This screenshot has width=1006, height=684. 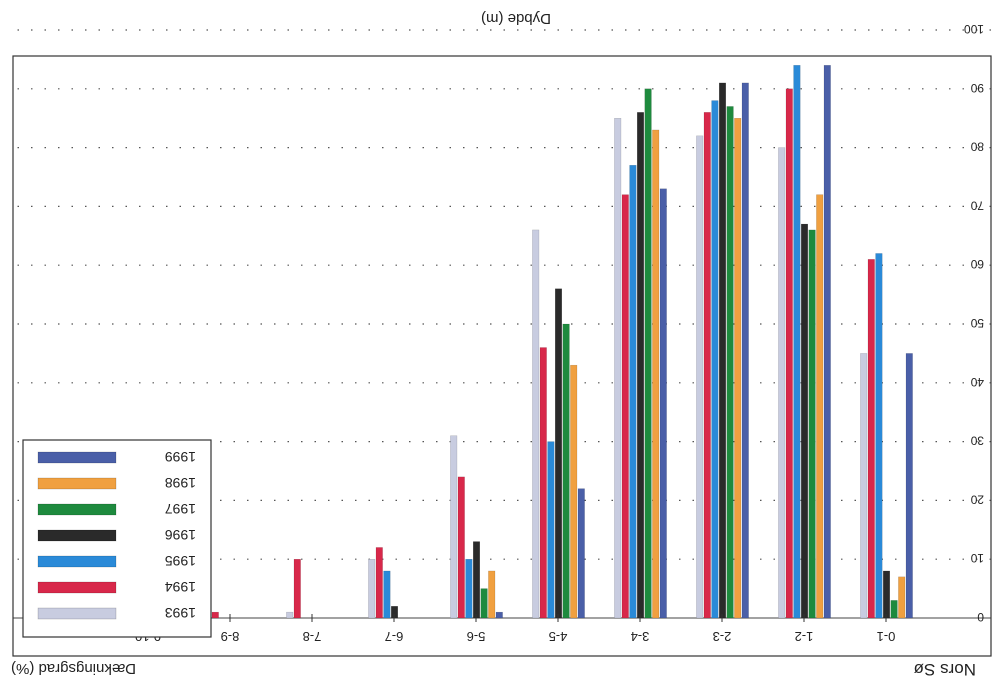 I want to click on legend-label-1998: 1998, so click(x=180, y=483).